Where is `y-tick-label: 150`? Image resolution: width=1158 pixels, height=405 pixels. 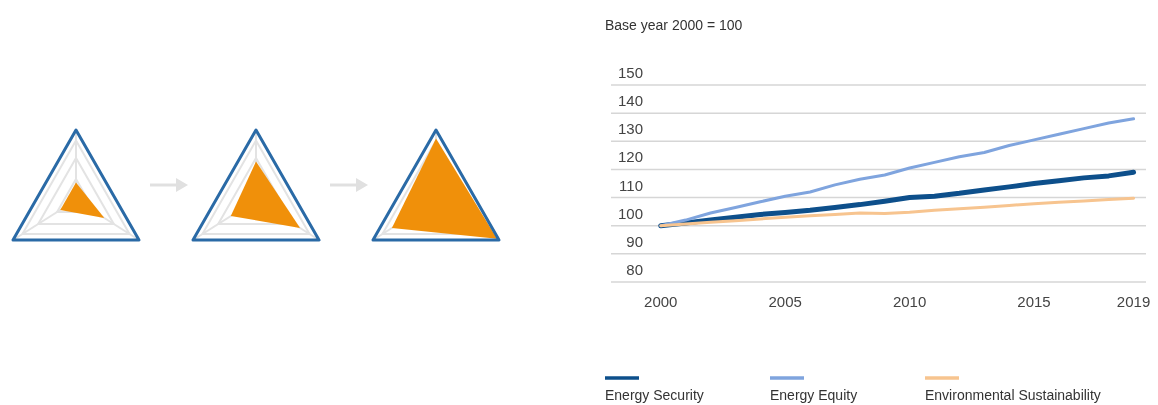
y-tick-label: 150 is located at coordinates (630, 72).